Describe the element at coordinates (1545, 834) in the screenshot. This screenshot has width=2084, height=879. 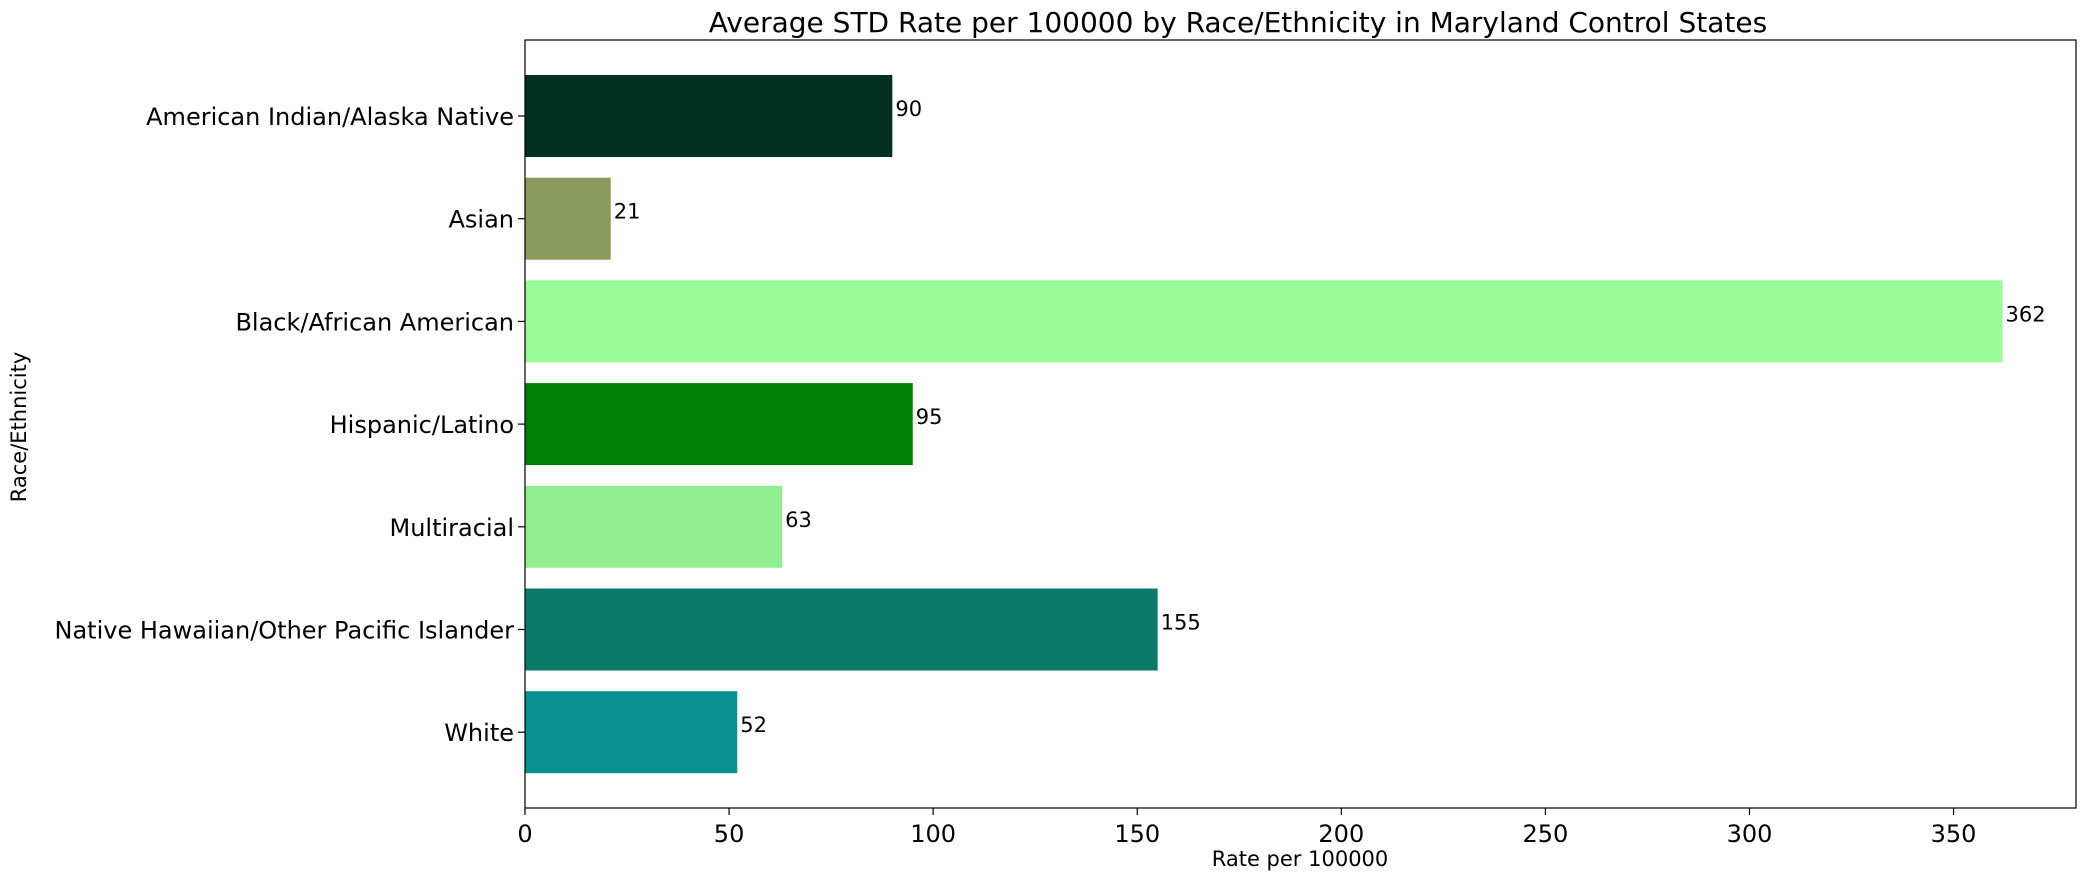
I see `x-tick-label: 250` at that location.